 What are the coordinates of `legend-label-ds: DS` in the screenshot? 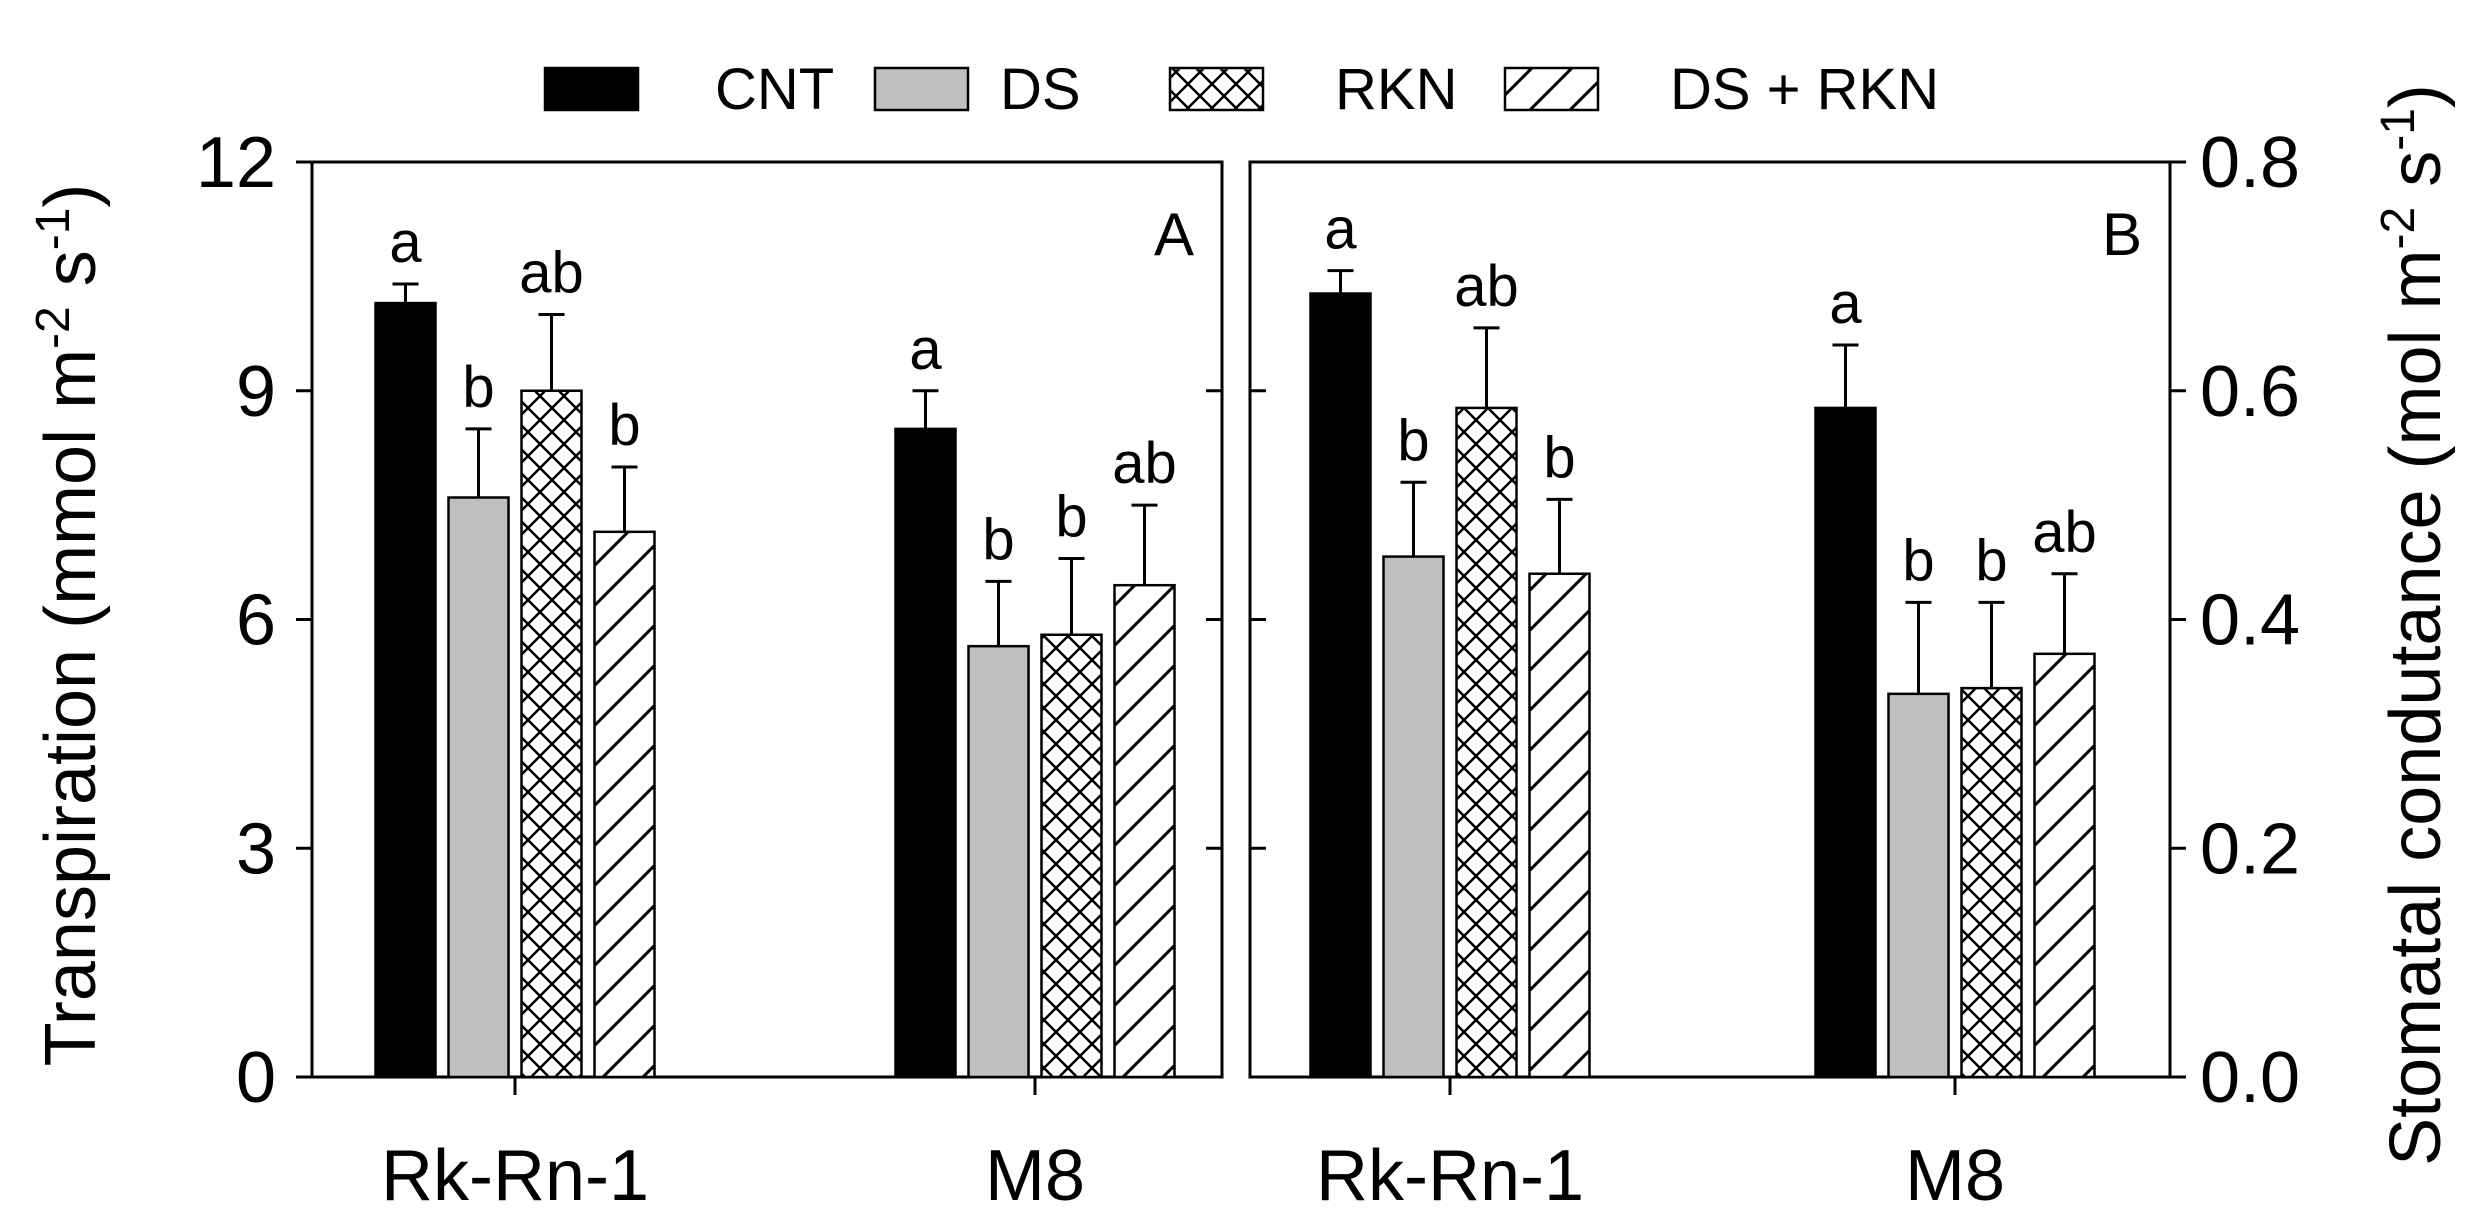 It's located at (1040, 89).